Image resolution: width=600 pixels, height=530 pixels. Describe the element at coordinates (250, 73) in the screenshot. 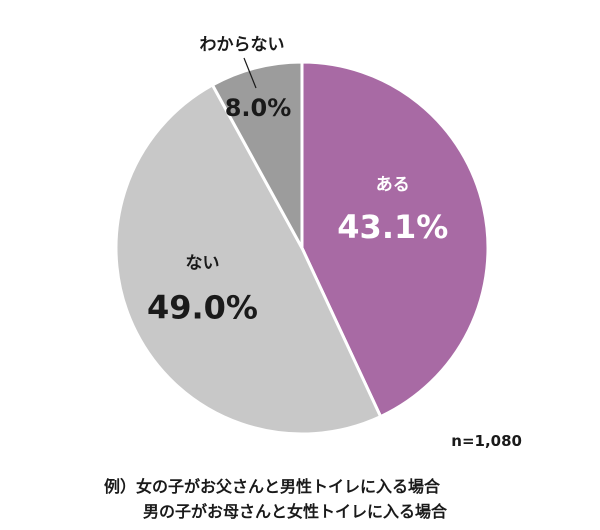

I see `leader-line-unknown` at that location.